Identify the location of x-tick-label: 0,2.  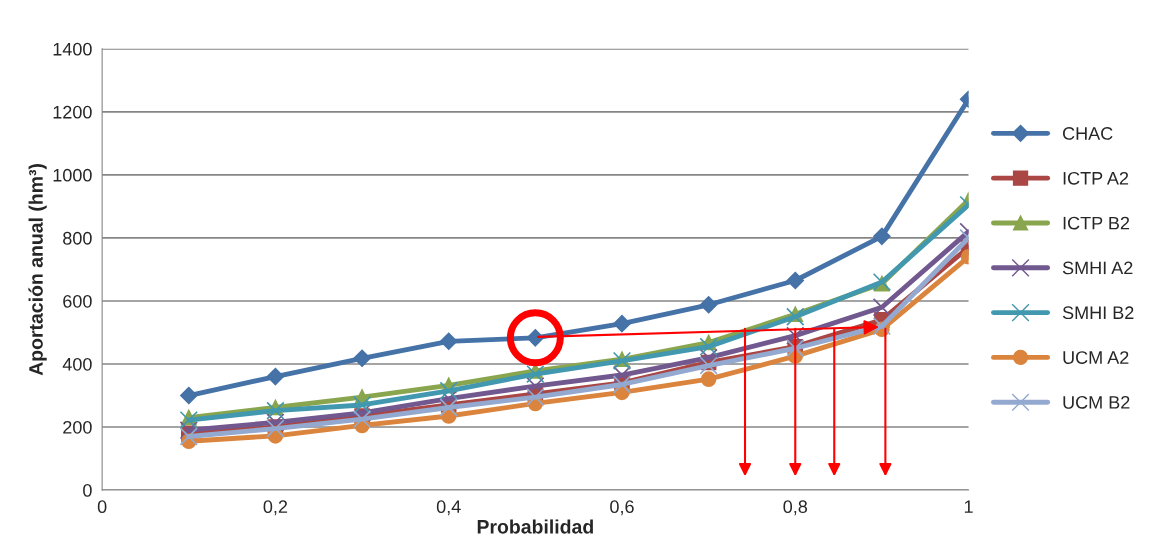
(275, 508).